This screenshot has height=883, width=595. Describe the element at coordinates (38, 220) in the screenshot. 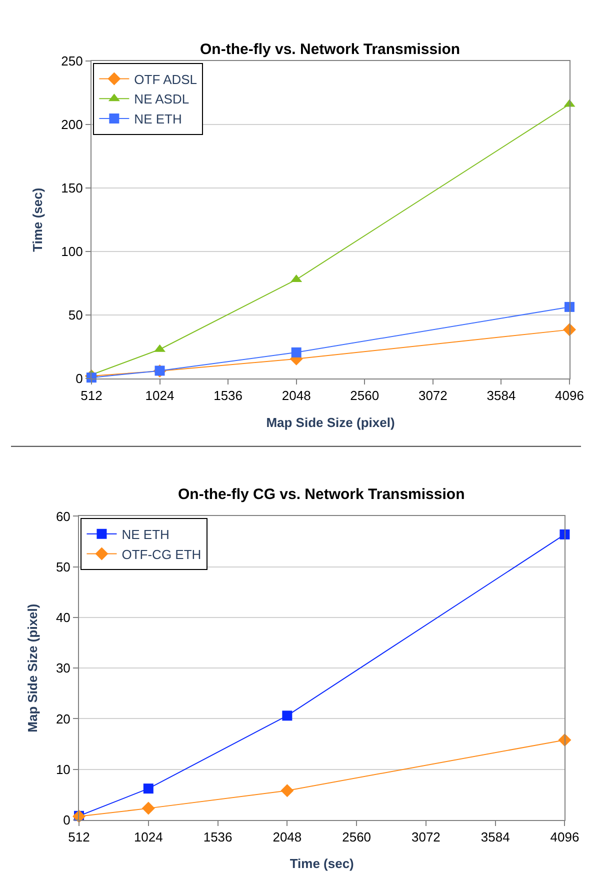

I see `y-axis-title: Time (sec)` at that location.